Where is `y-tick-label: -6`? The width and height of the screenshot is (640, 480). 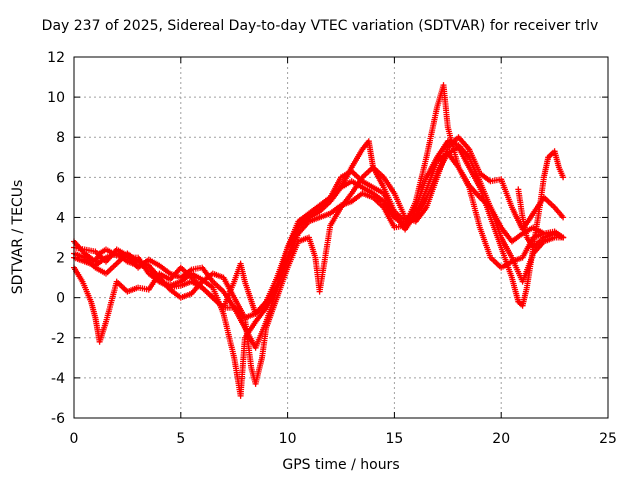
y-tick-label: -6 is located at coordinates (58, 419).